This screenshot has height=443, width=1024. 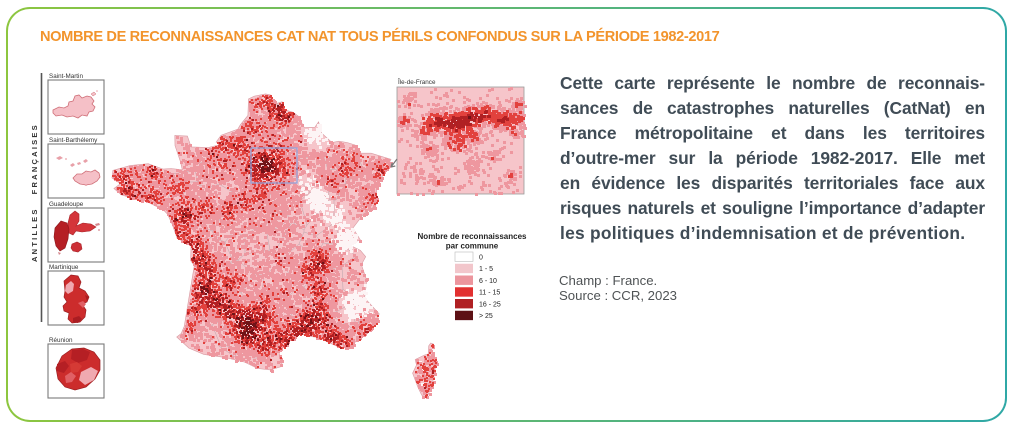 I want to click on svg-text: 11 - 15, so click(x=489, y=293).